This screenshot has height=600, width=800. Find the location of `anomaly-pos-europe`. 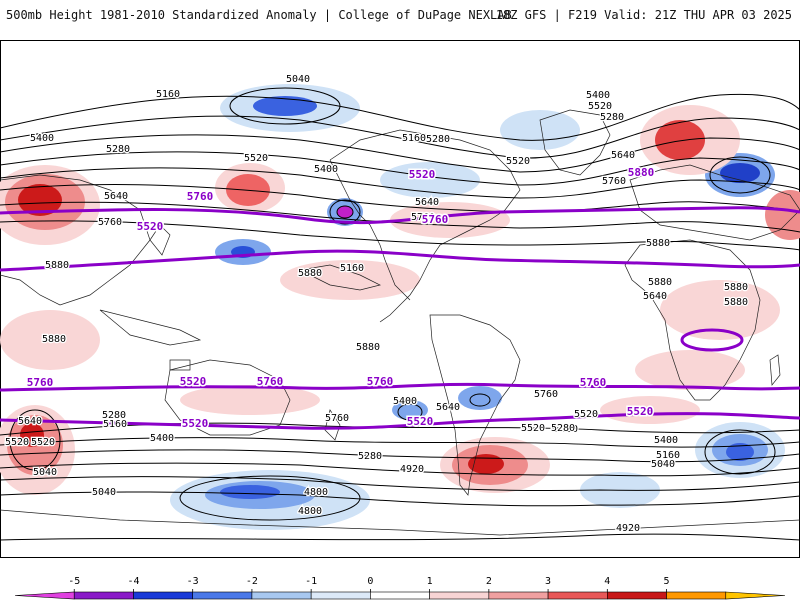

anomaly-pos-europe is located at coordinates (782, 215).